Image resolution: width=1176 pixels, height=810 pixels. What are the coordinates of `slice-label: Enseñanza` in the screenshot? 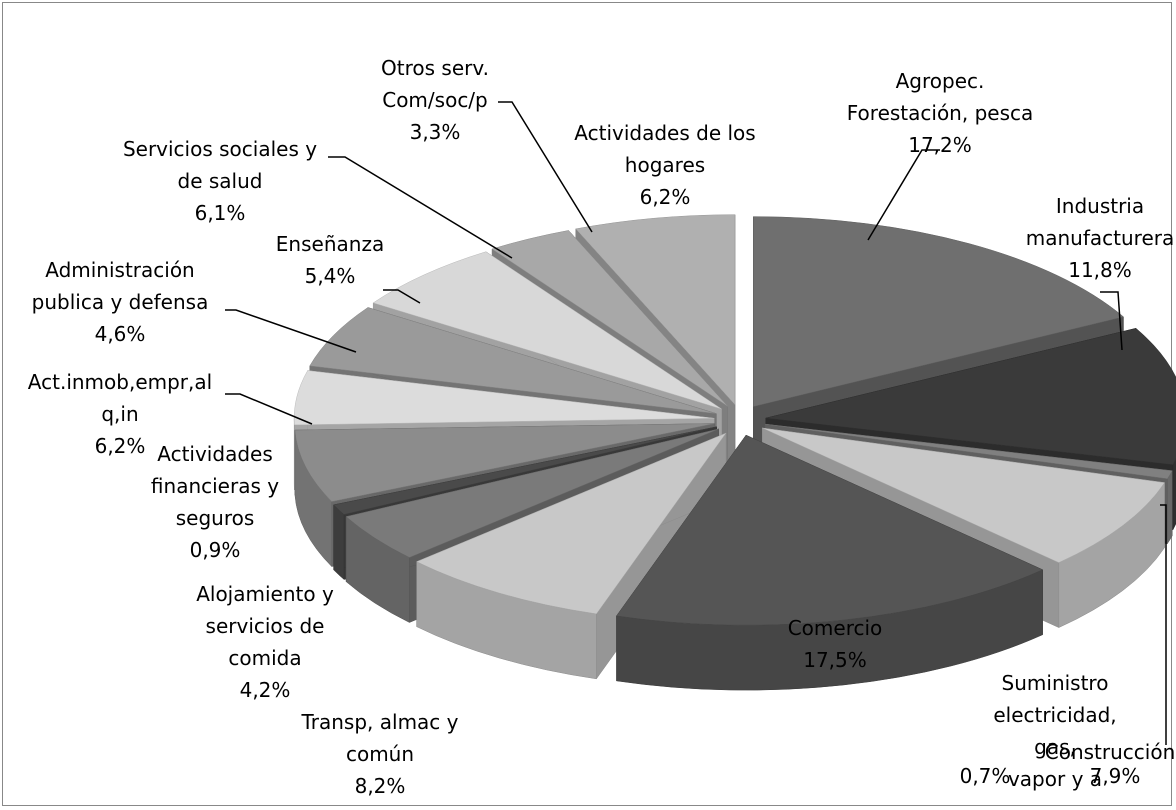 It's located at (330, 244).